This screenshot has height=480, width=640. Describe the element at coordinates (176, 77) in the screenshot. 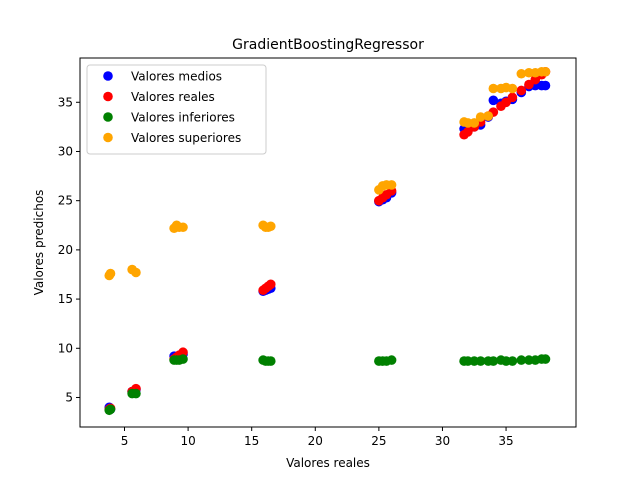

I see `legend-entry-label: Valores medios` at that location.